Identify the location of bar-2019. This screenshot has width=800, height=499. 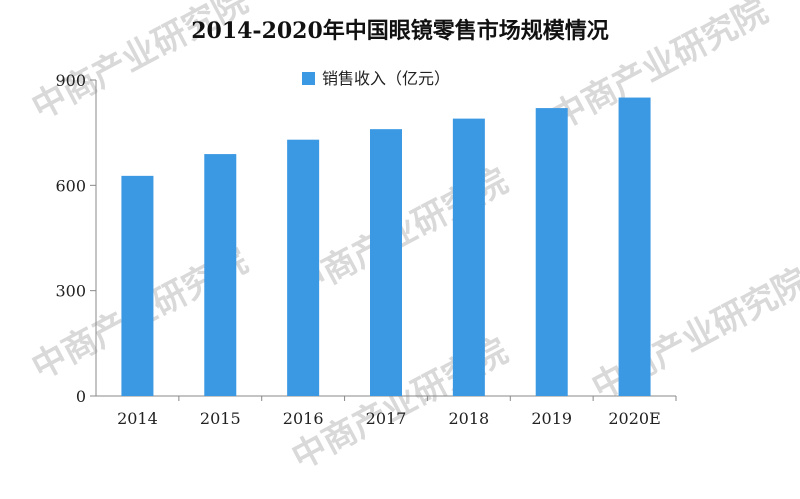
(551, 252).